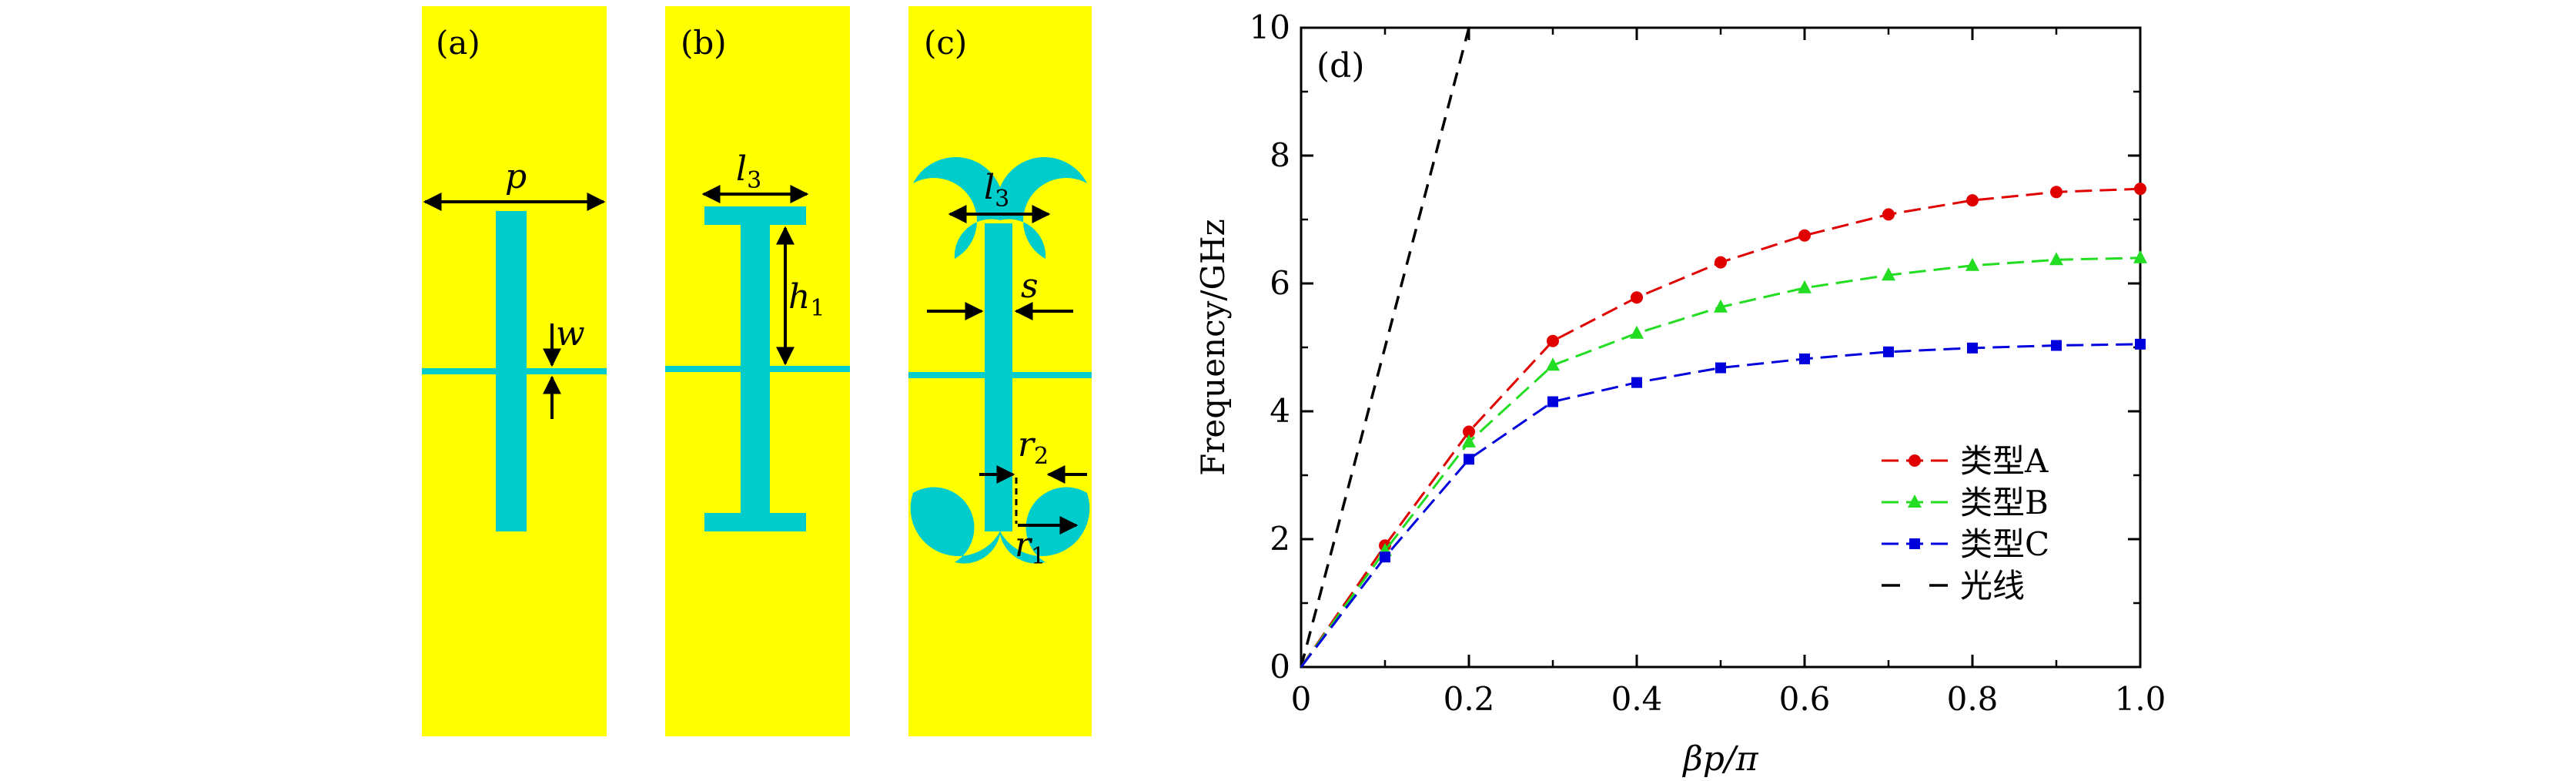 This screenshot has width=2576, height=781. What do you see at coordinates (807, 299) in the screenshot?
I see `dim-label-h1: h1` at bounding box center [807, 299].